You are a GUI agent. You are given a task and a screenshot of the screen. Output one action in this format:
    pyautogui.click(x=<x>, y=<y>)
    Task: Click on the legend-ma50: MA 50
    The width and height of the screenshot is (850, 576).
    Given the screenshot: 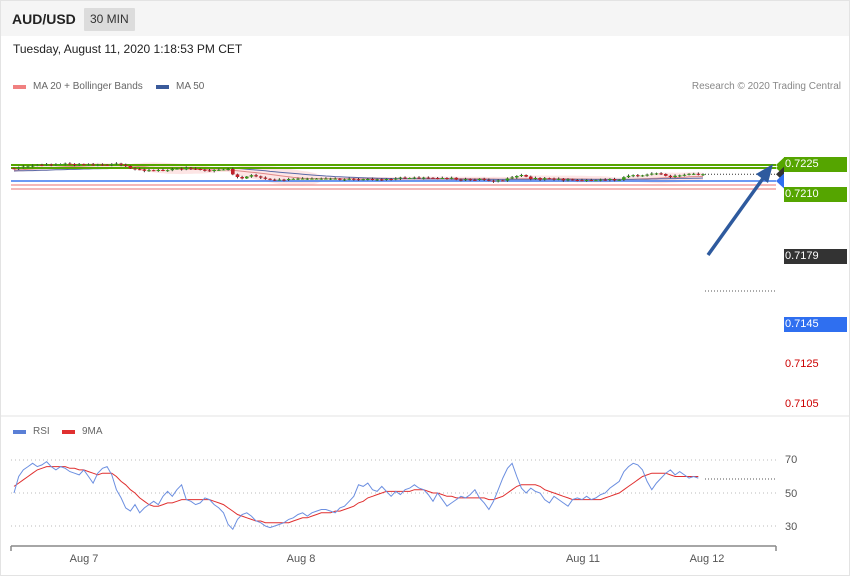 What is the action you would take?
    pyautogui.click(x=180, y=86)
    